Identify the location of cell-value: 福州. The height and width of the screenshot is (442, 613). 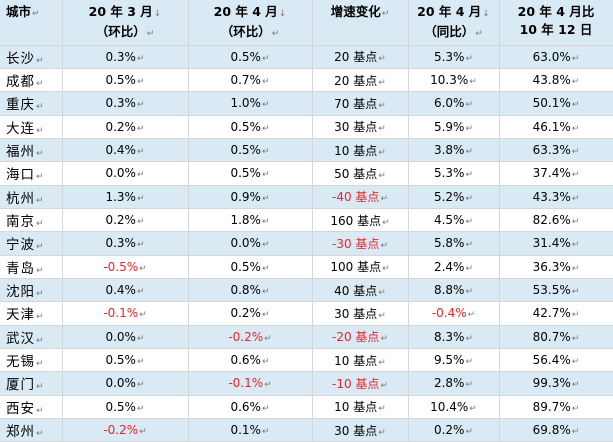
(20, 152).